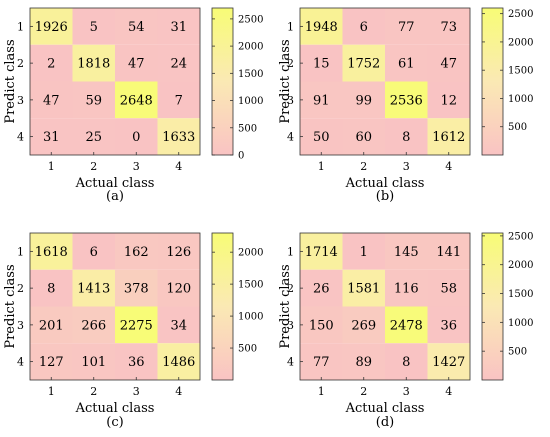  Describe the element at coordinates (321, 137) in the screenshot. I see `cell-value-label: 50` at that location.